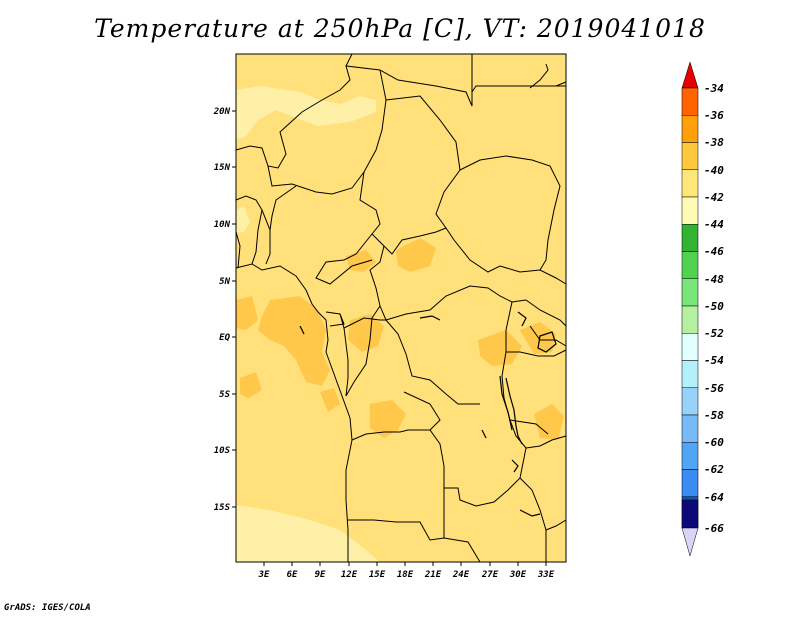 This screenshot has height=618, width=800. I want to click on lon-label: 12E, so click(349, 575).